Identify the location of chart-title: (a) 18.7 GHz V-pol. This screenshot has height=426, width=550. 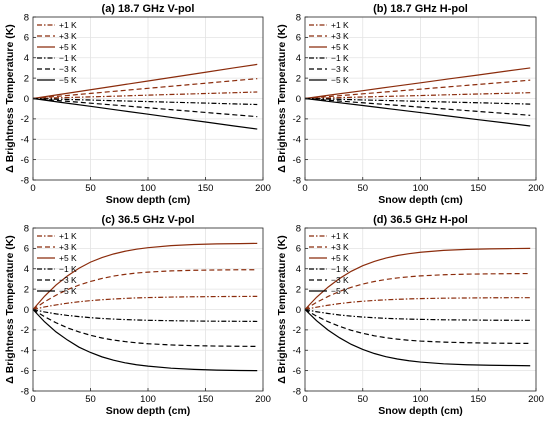
(148, 9).